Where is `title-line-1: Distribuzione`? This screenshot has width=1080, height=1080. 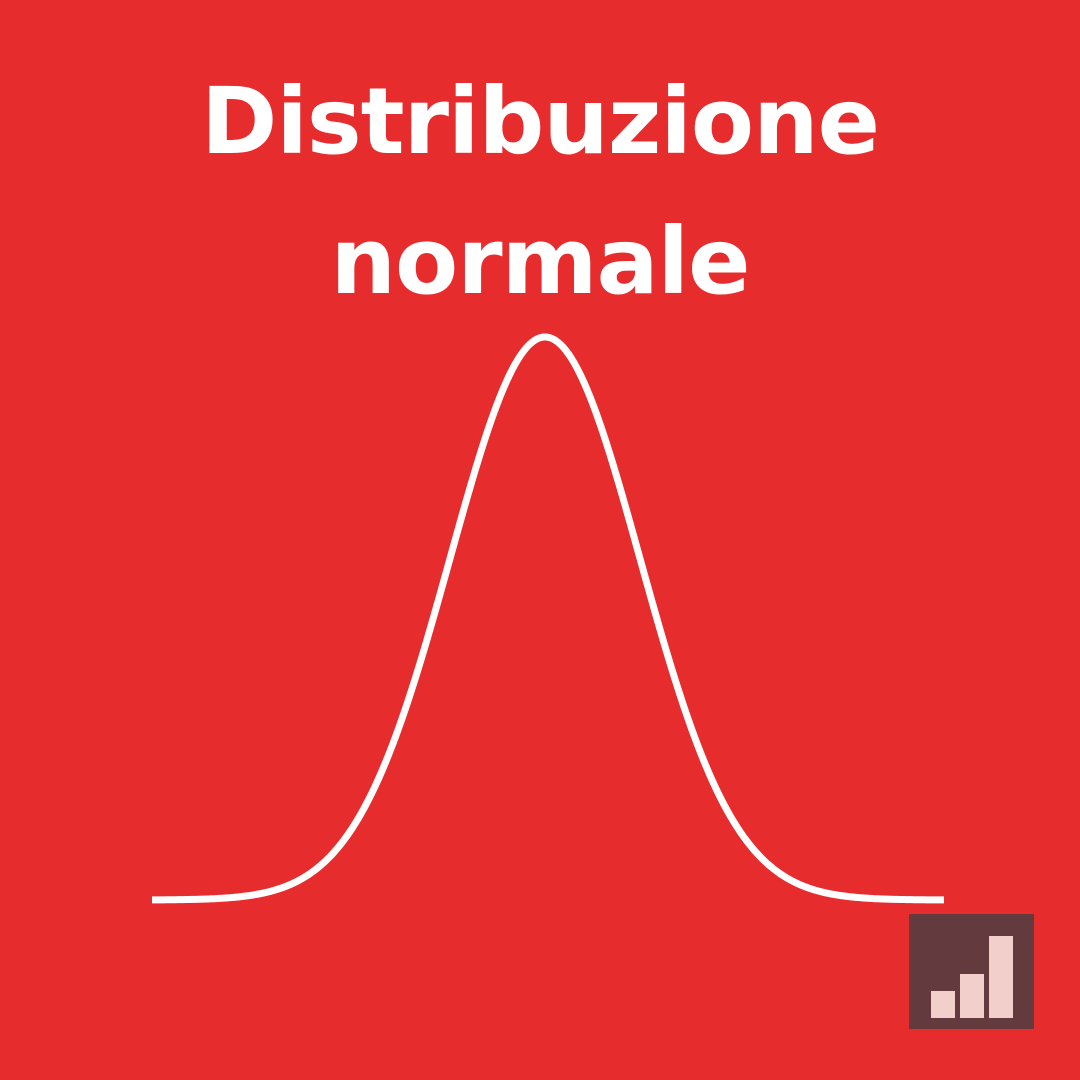
title-line-1: Distribuzione is located at coordinates (540, 121).